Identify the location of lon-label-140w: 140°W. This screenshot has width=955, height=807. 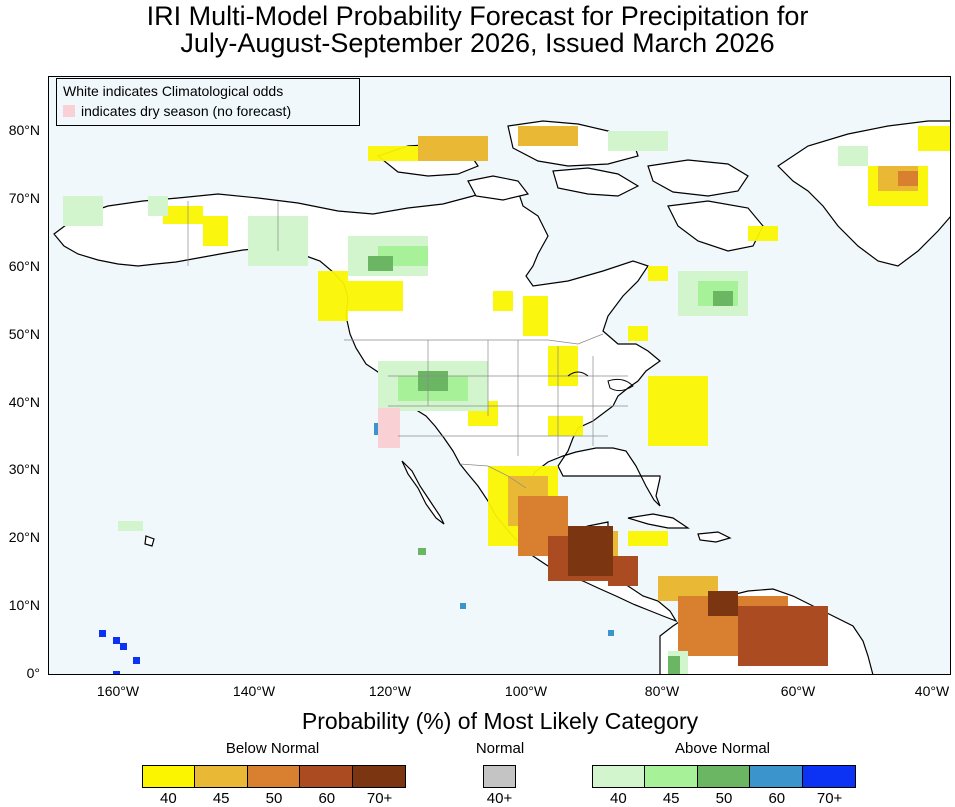
(254, 691).